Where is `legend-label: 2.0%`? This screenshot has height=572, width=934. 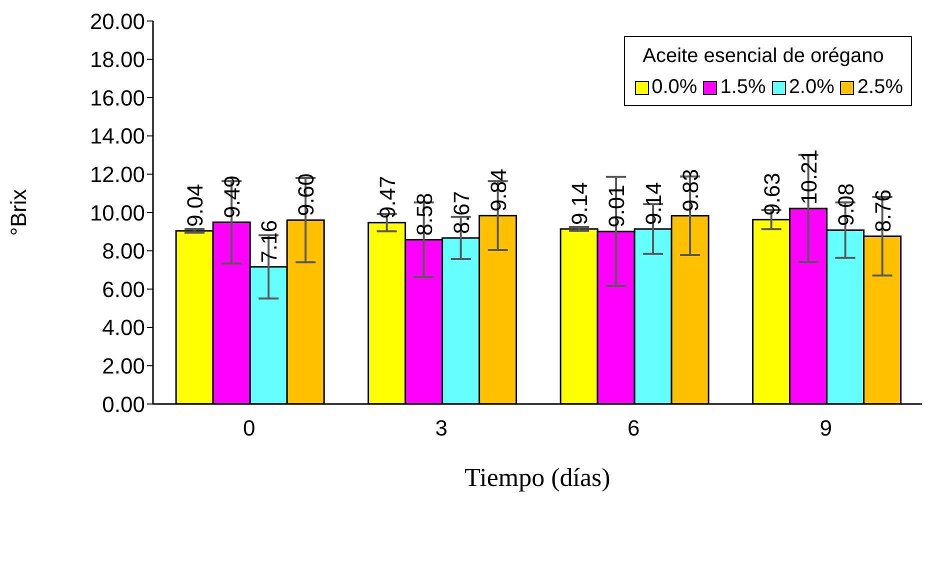 legend-label: 2.0% is located at coordinates (811, 87).